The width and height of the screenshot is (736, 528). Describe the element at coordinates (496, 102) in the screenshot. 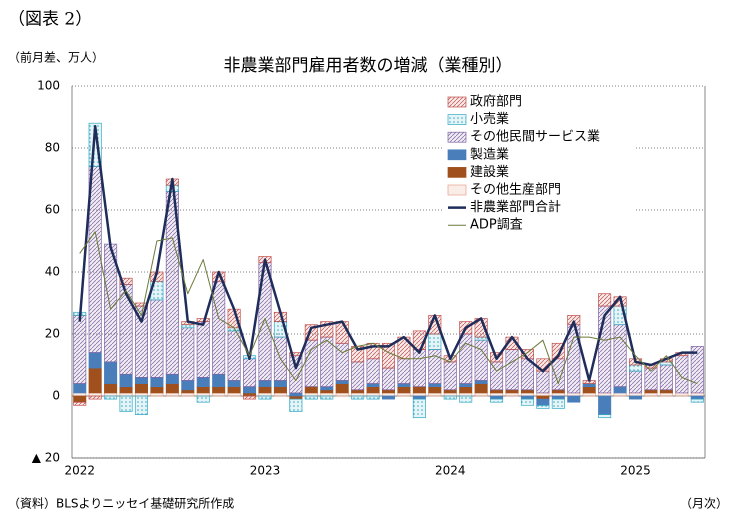

I see `legend-label: 政府部門` at that location.